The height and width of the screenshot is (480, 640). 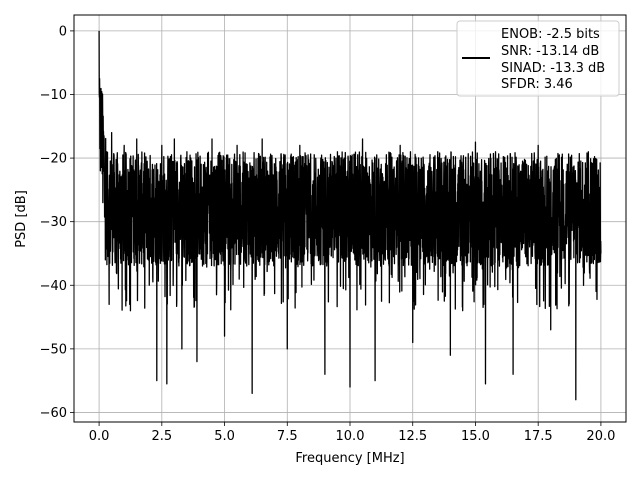 I want to click on y-tick-label: −20, so click(x=53, y=159).